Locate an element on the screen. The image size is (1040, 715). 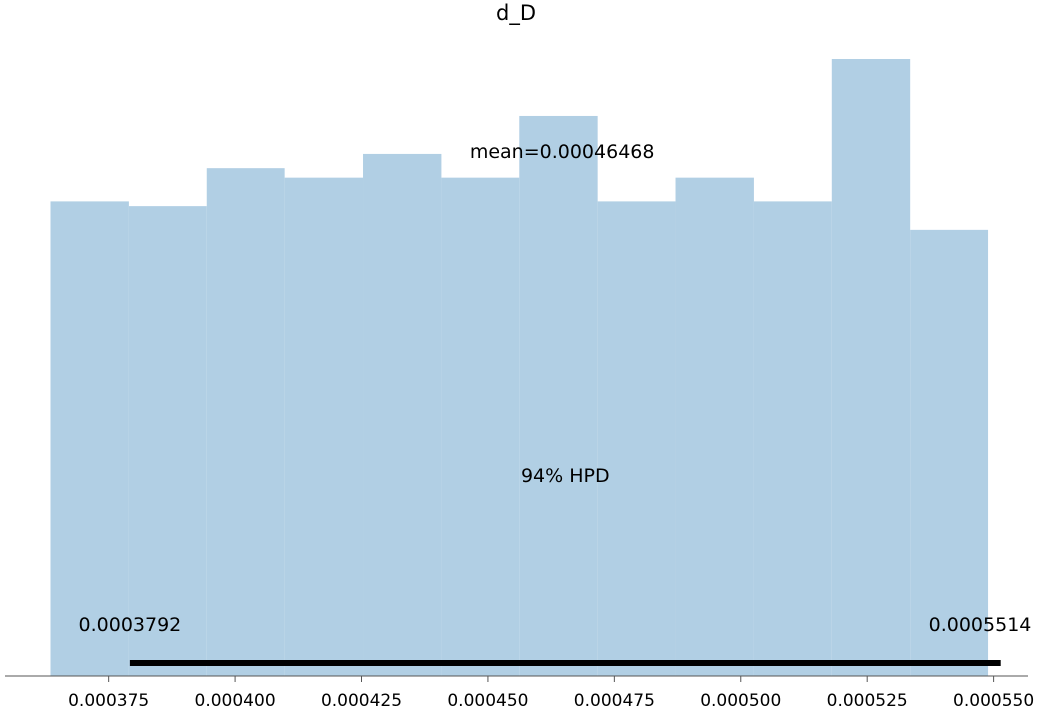
hpd-high-label: 0.0005514 is located at coordinates (980, 625).